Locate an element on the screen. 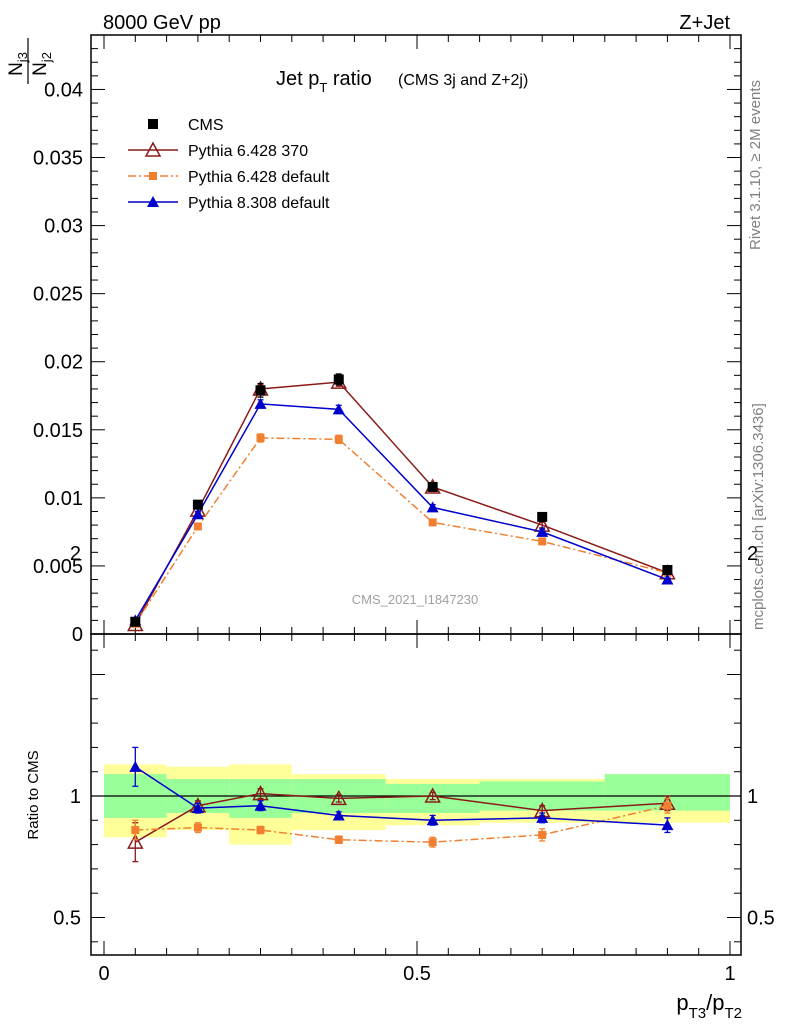  source-label: mcplots.cern.ch [arXiv:1306.3436] is located at coordinates (758, 516).